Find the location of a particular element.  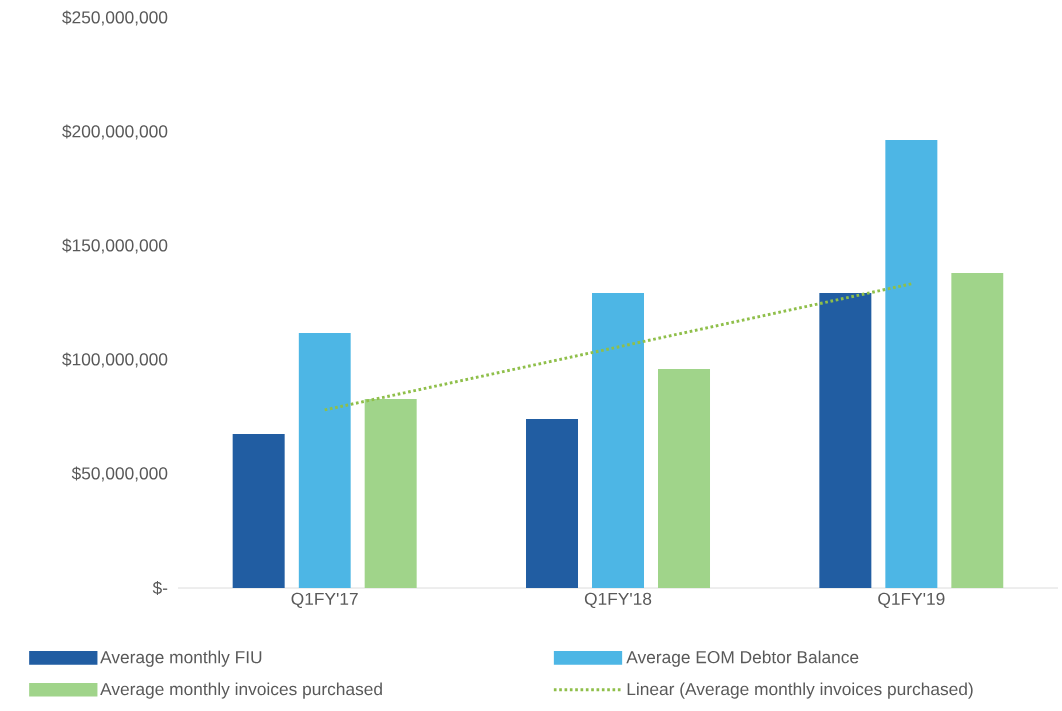

legend-label: Linear (Average monthly invoices purchased) is located at coordinates (800, 690).